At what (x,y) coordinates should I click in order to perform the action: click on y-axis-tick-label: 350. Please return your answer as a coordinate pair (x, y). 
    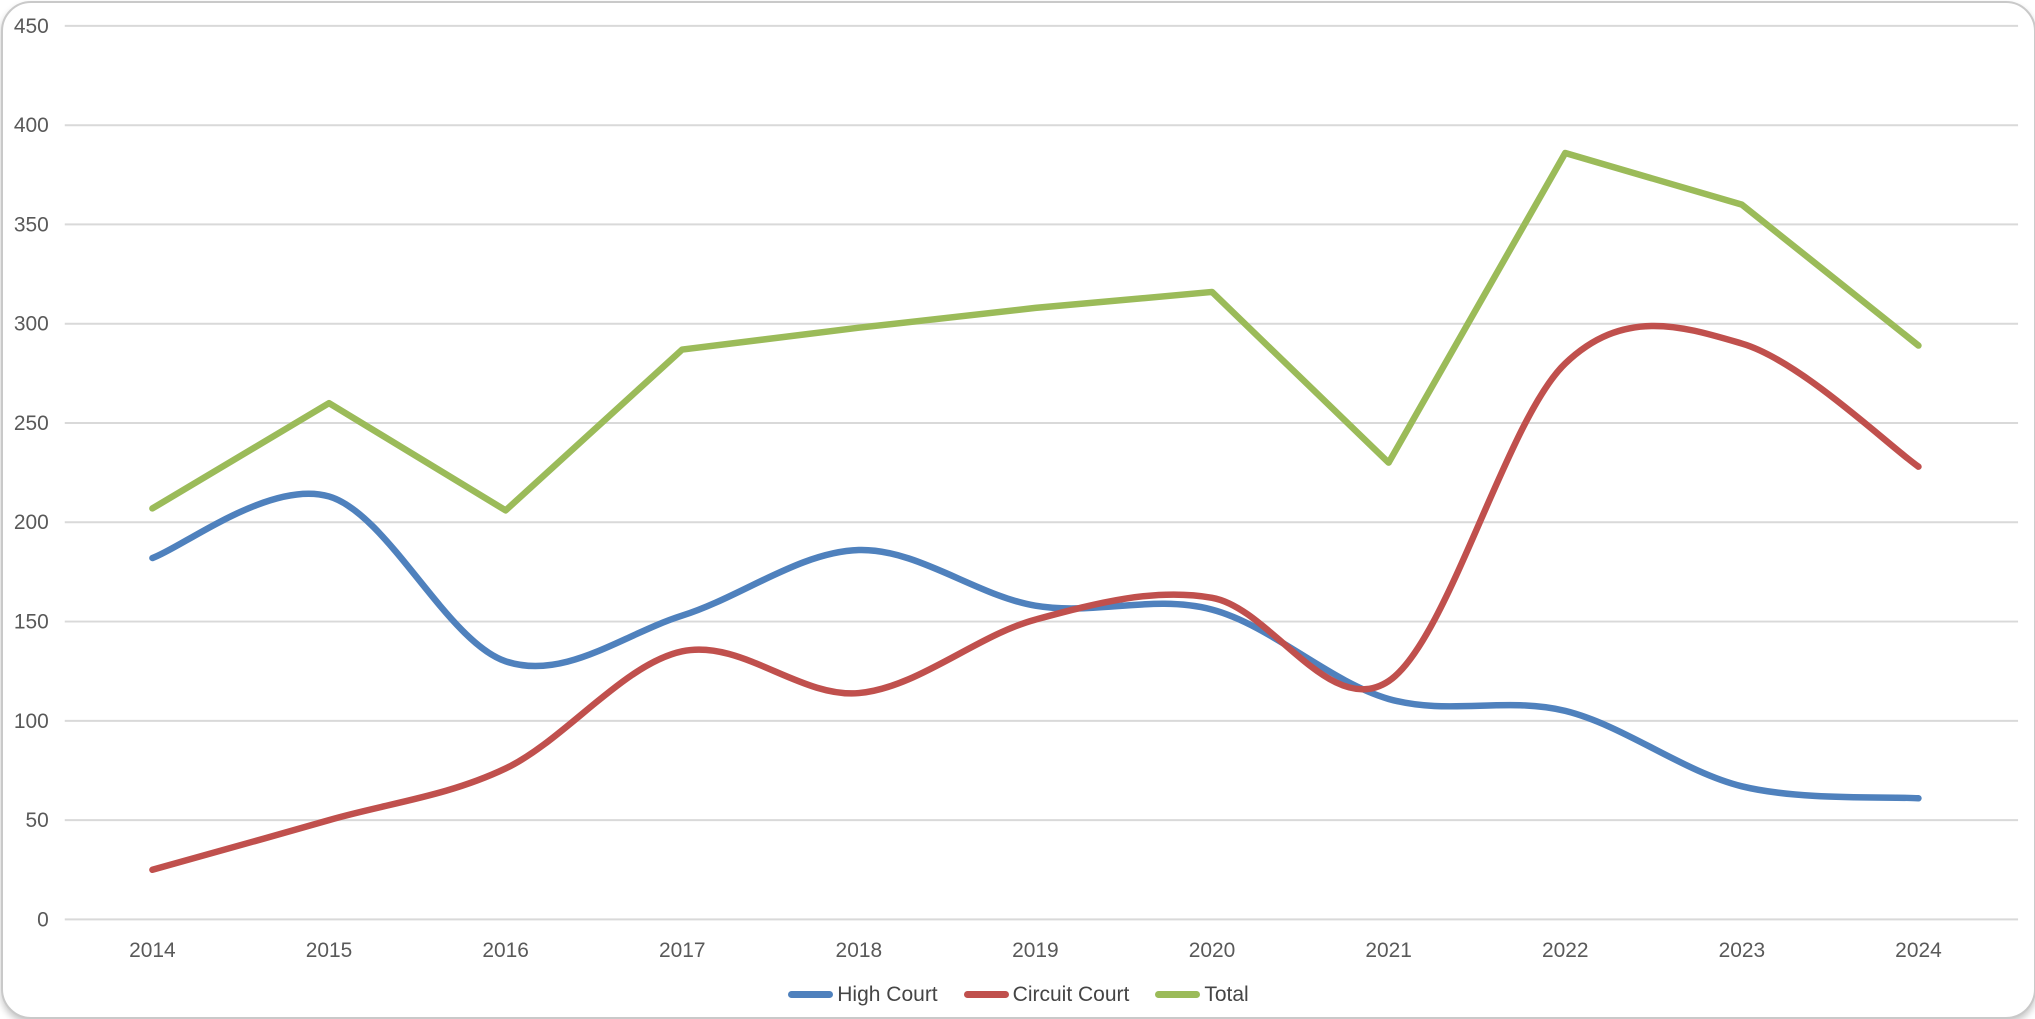
    Looking at the image, I should click on (31, 224).